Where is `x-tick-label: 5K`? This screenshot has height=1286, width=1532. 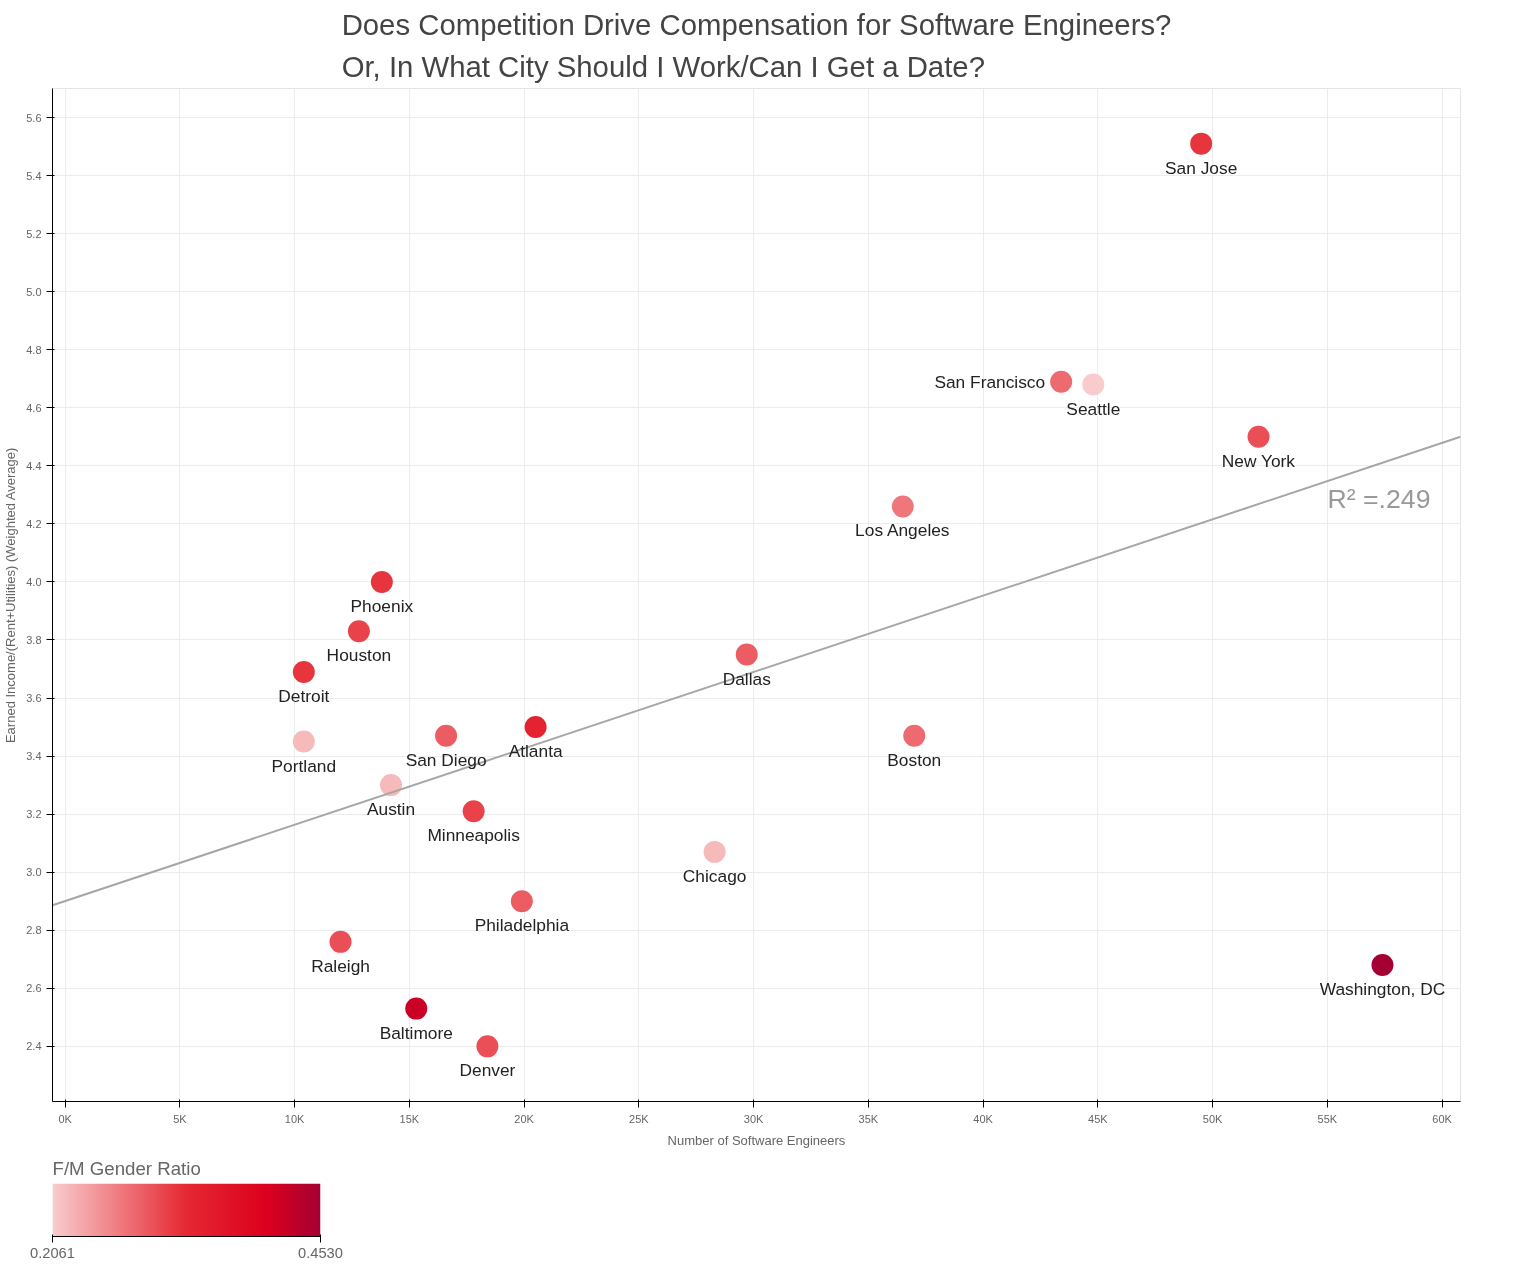 x-tick-label: 5K is located at coordinates (180, 1118).